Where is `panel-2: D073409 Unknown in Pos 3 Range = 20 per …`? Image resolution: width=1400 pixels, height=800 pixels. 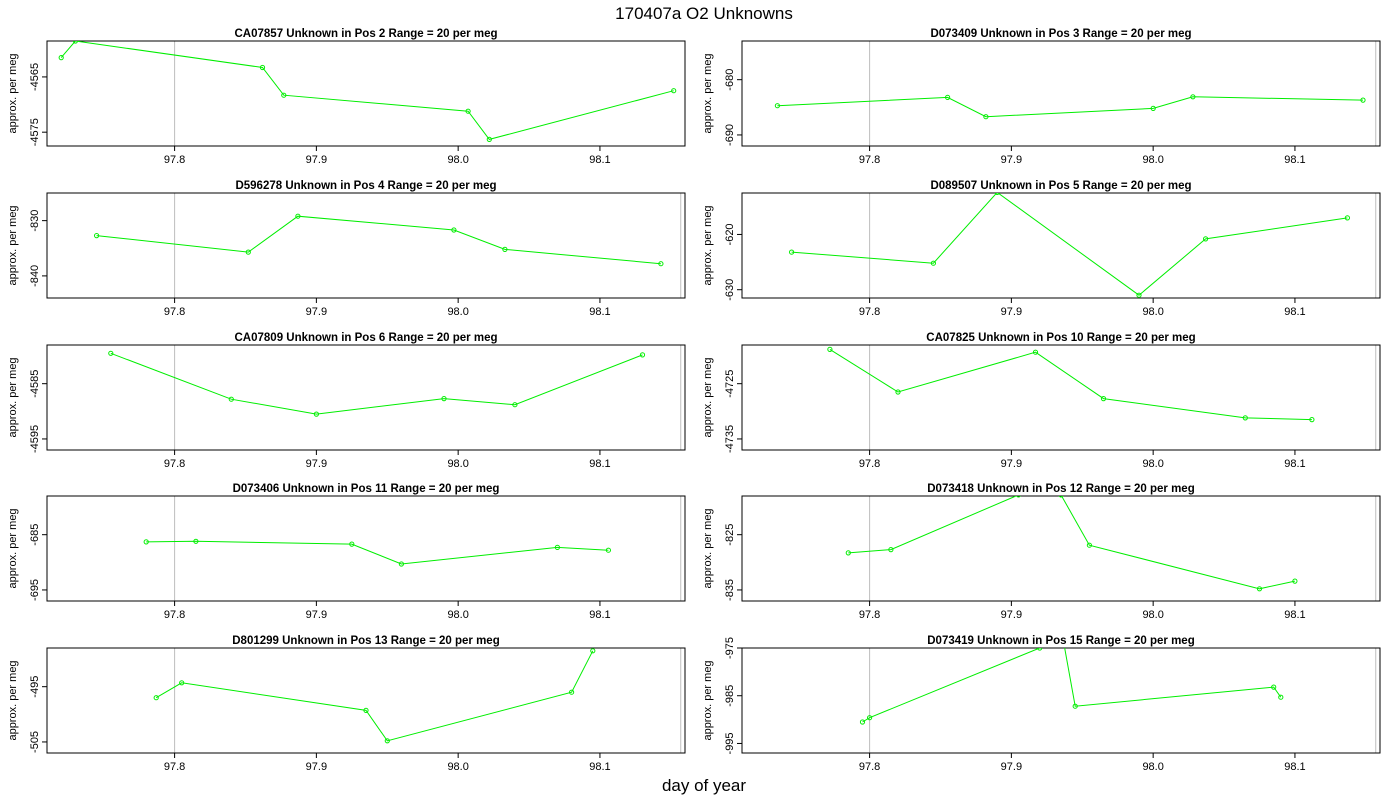 panel-2: D073409 Unknown in Pos 3 Range = 20 per … is located at coordinates (1041, 97).